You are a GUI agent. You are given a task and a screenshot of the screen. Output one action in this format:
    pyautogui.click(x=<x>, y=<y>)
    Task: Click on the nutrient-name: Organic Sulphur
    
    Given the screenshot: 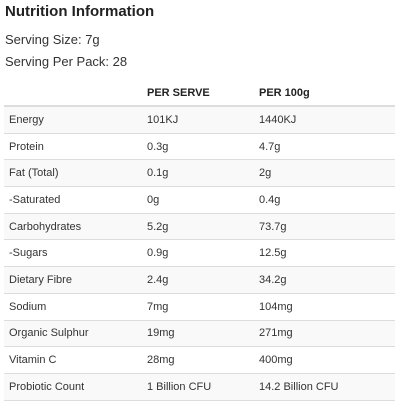 What is the action you would take?
    pyautogui.click(x=73, y=333)
    